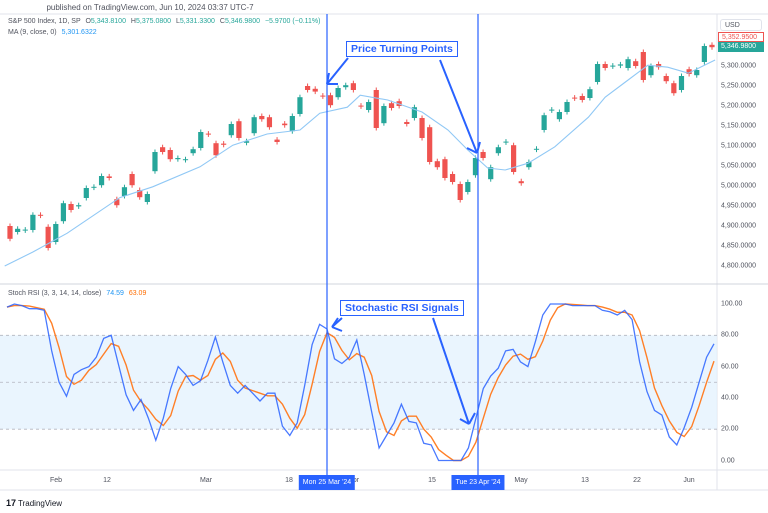 This screenshot has width=768, height=513. I want to click on crosshair-date-mar25: Mon 25 Mar '24, so click(327, 482).